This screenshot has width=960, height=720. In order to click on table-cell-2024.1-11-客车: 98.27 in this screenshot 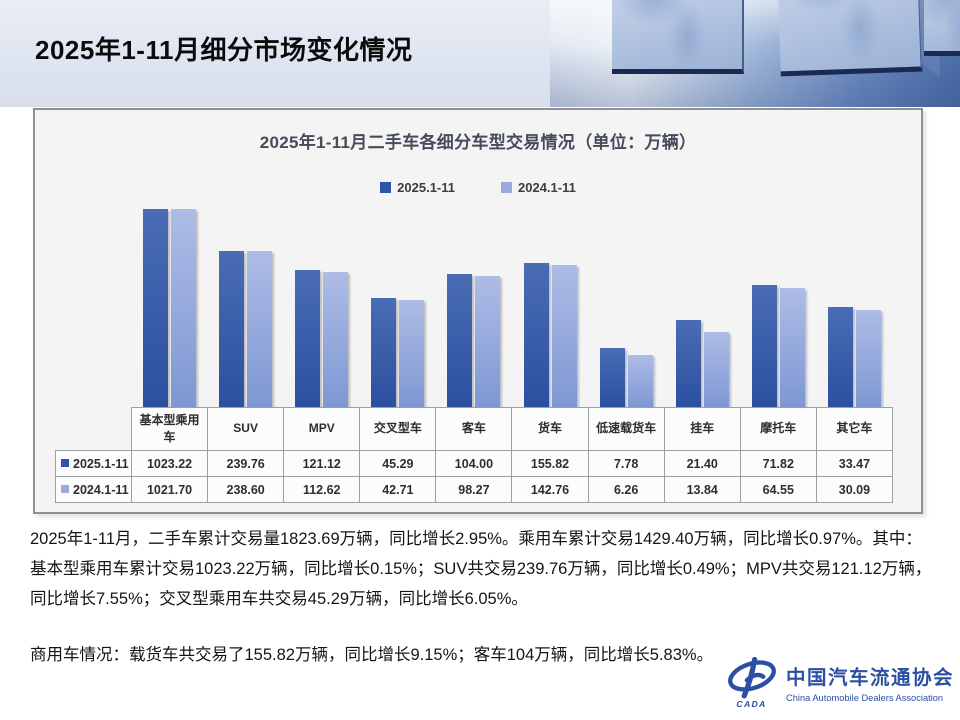, I will do `click(474, 489)`.